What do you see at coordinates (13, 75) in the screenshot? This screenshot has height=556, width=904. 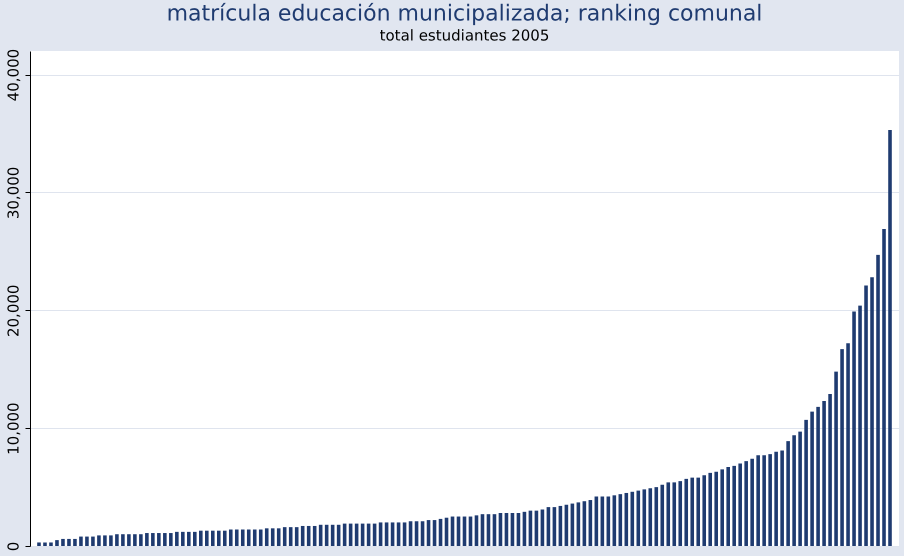 I see `y-tick-label: 40,000` at bounding box center [13, 75].